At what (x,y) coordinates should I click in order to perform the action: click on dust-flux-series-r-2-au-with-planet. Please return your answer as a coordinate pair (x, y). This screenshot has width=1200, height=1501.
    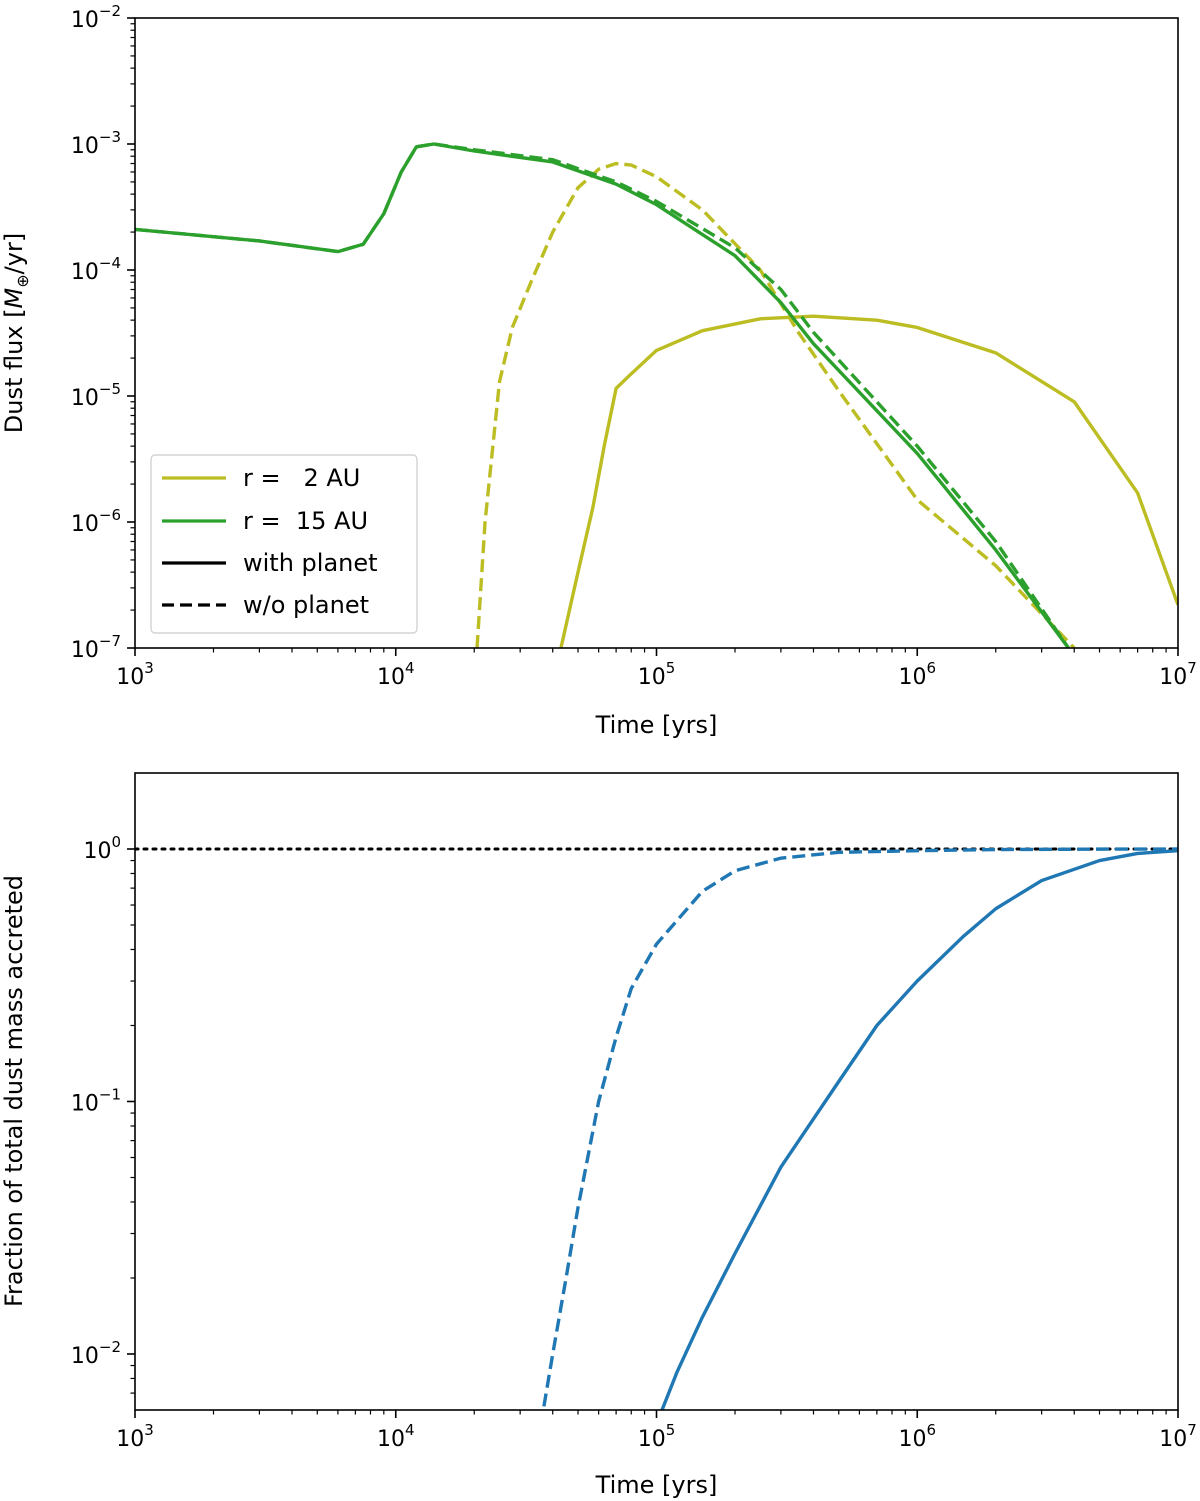
    Looking at the image, I should click on (868, 481).